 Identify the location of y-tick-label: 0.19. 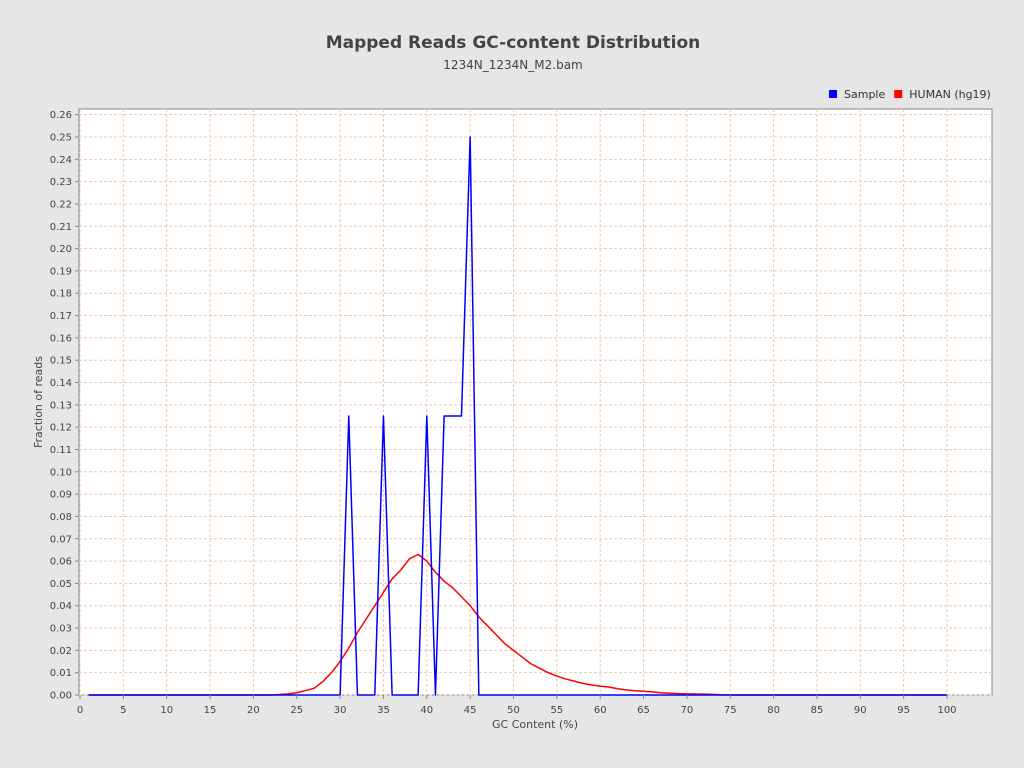
(61, 271).